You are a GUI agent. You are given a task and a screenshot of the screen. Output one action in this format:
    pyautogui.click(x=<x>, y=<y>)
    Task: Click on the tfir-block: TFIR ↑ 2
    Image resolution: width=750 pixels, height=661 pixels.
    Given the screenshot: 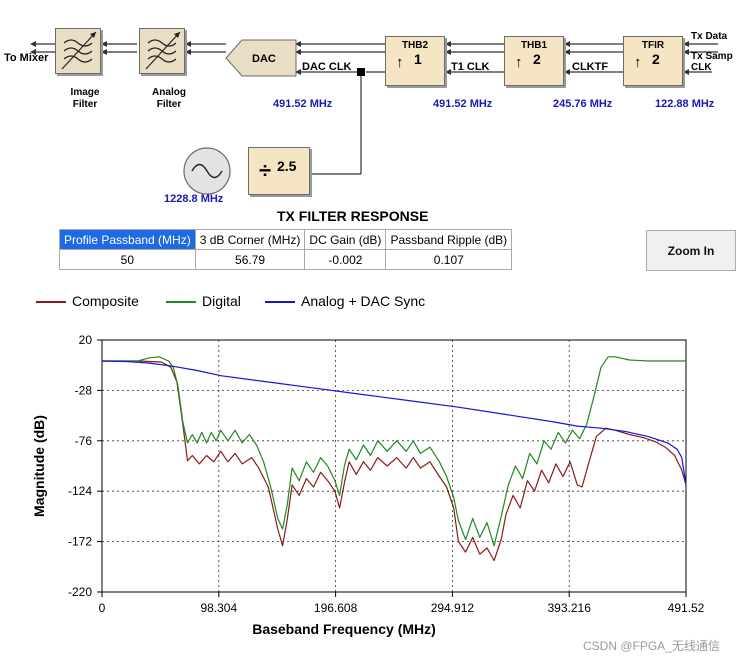 What is the action you would take?
    pyautogui.click(x=653, y=61)
    